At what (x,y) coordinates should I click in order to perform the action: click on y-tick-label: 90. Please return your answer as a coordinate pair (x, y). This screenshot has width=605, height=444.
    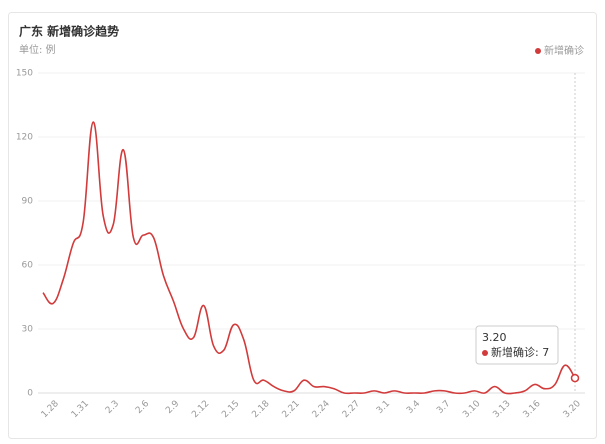
    Looking at the image, I should click on (28, 202).